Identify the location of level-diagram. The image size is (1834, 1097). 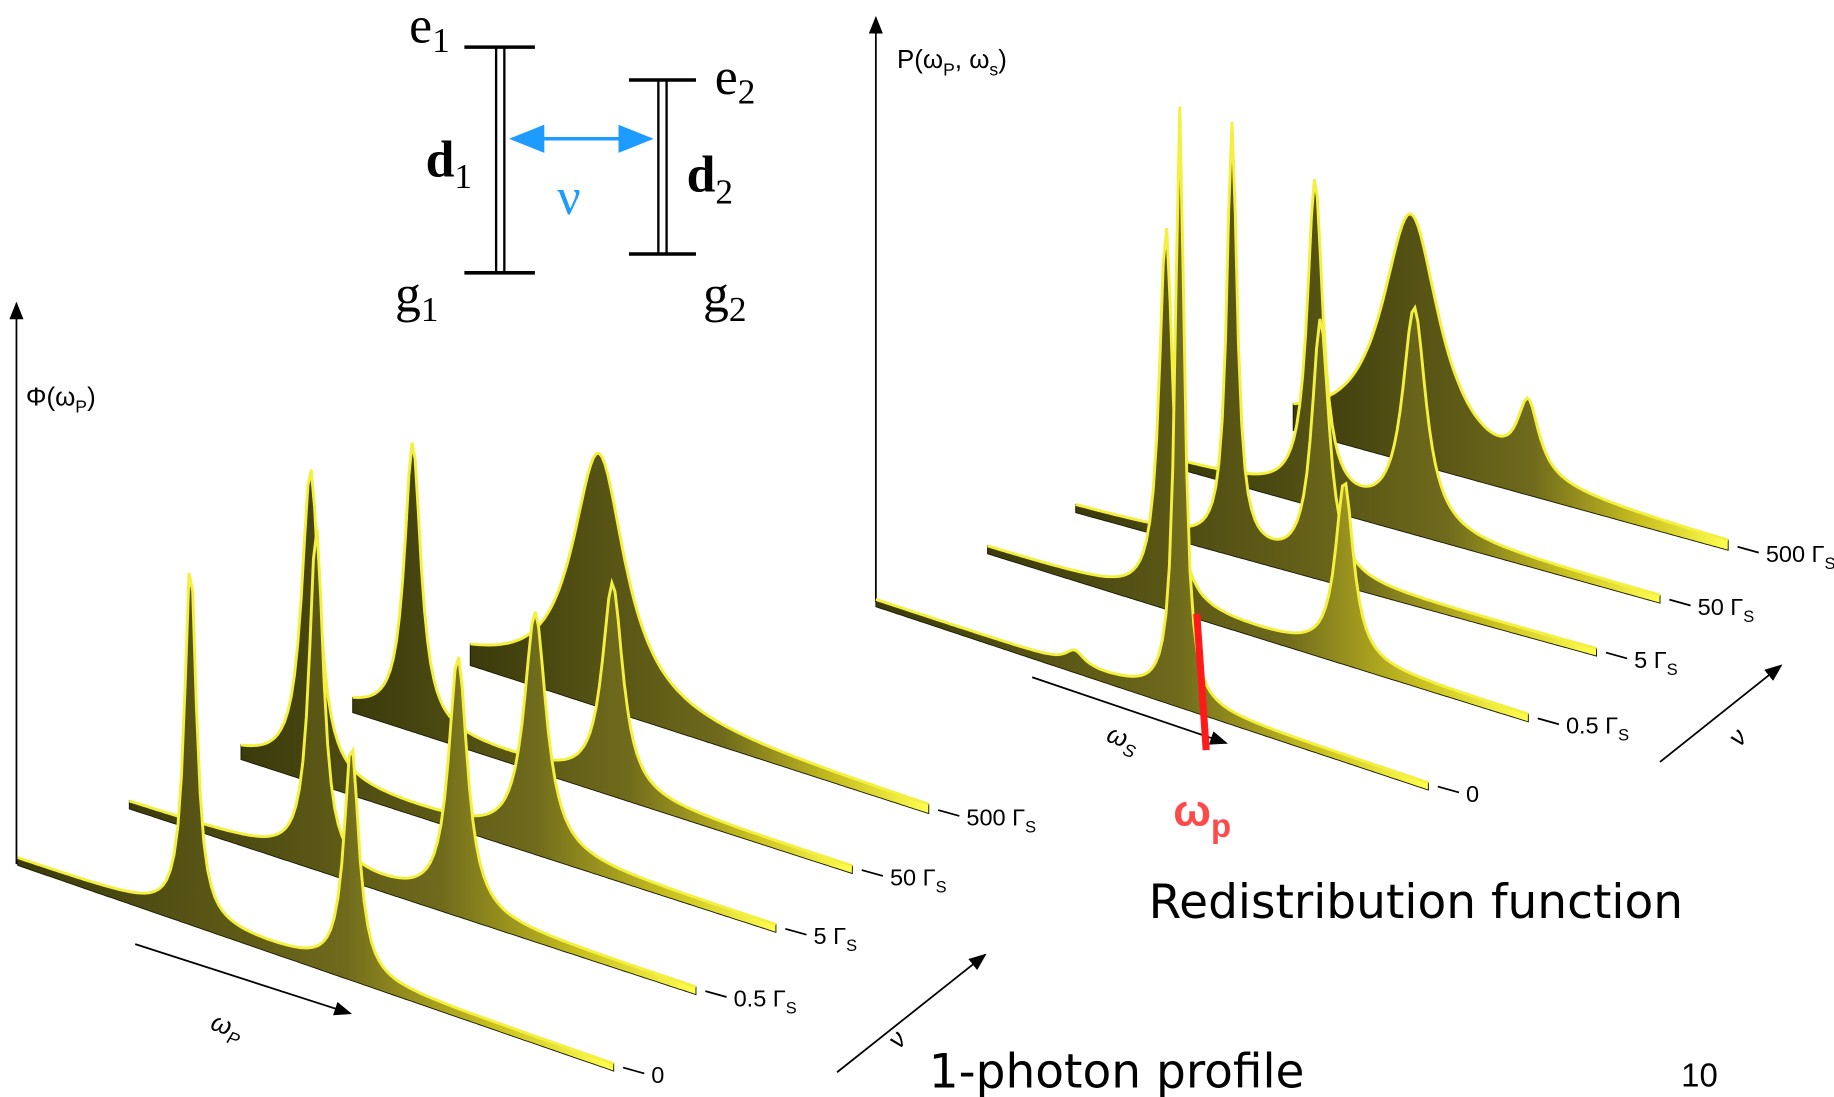
(580, 160).